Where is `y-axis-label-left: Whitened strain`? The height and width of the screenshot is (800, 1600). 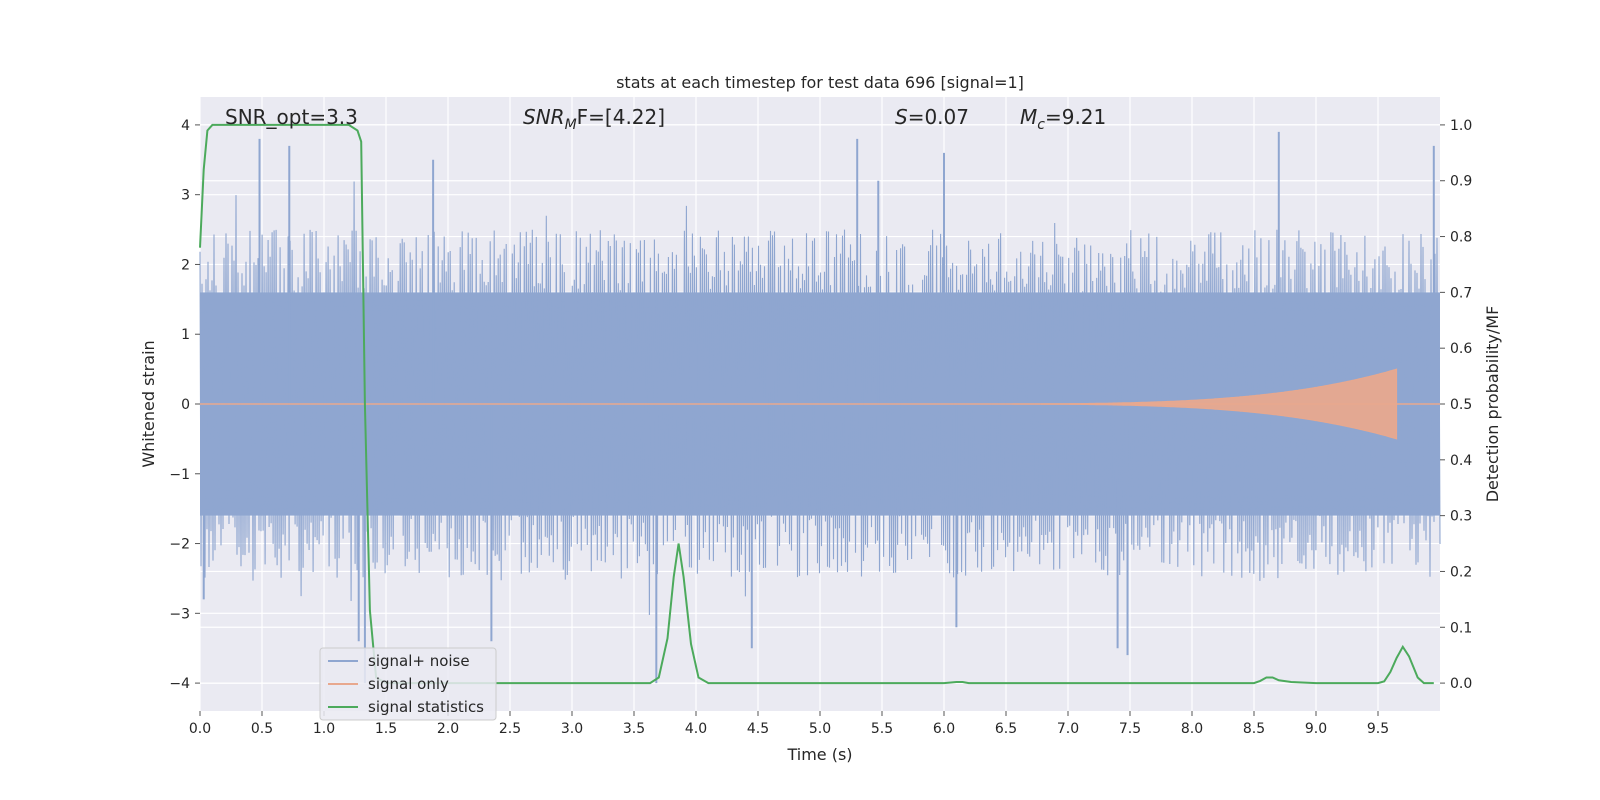
y-axis-label-left: Whitened strain is located at coordinates (148, 403).